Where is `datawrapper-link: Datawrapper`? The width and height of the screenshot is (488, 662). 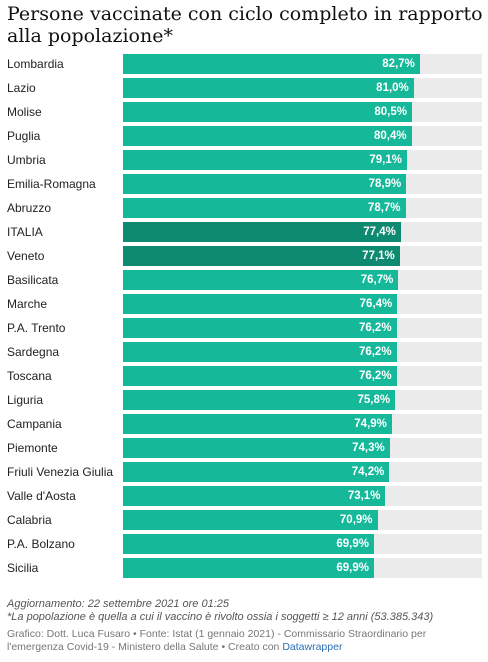 datawrapper-link: Datawrapper is located at coordinates (312, 647).